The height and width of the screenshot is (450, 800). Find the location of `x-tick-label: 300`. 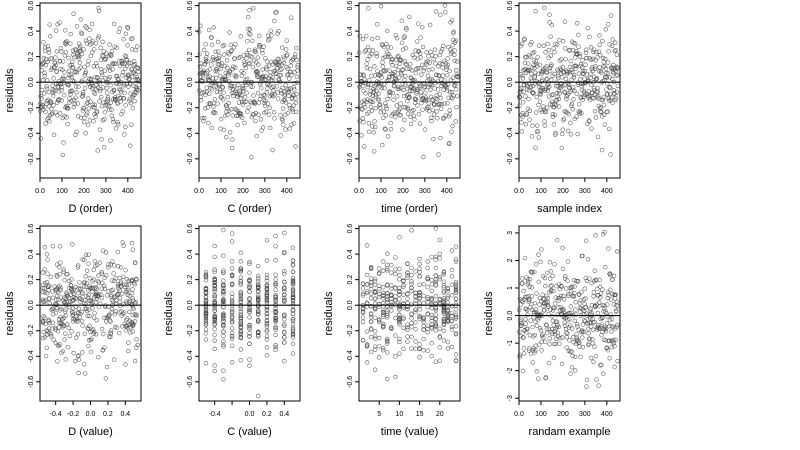

x-tick-label: 300 is located at coordinates (585, 414).